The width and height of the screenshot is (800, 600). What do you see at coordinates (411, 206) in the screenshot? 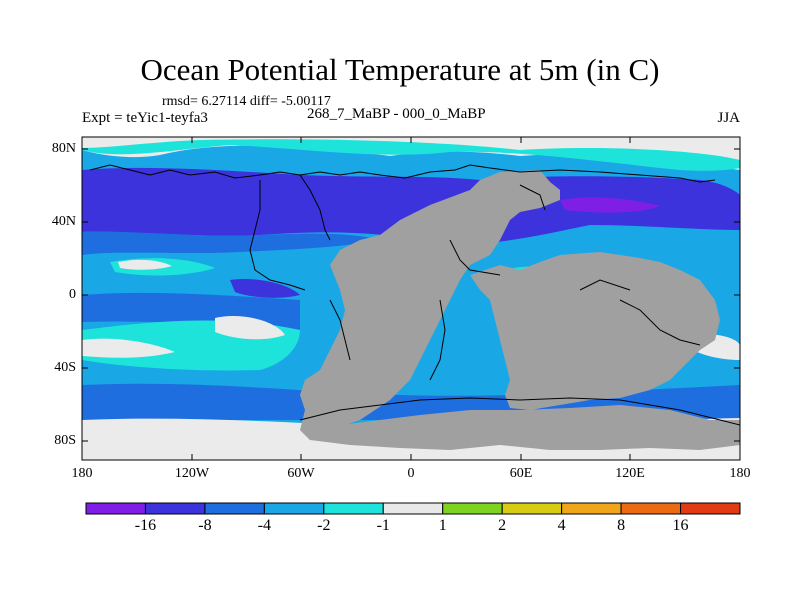
I see `north-dark-band` at bounding box center [411, 206].